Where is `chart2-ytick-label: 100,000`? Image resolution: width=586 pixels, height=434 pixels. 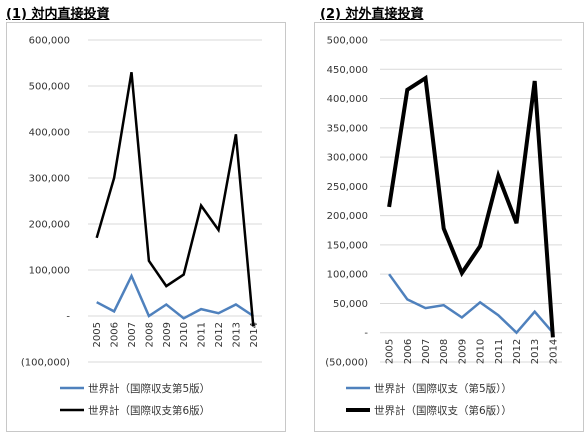 chart2-ytick-label: 100,000 is located at coordinates (347, 275).